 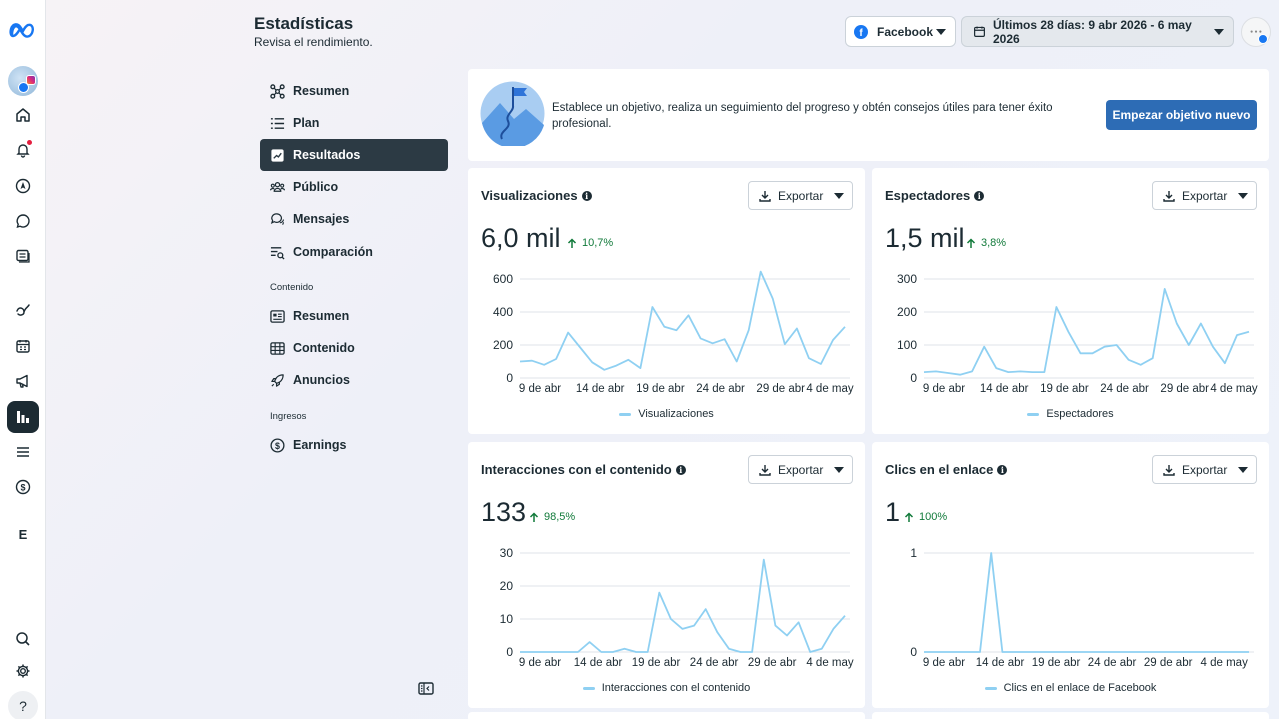 I want to click on legend-label: Interacciones con el contenido, so click(x=676, y=688).